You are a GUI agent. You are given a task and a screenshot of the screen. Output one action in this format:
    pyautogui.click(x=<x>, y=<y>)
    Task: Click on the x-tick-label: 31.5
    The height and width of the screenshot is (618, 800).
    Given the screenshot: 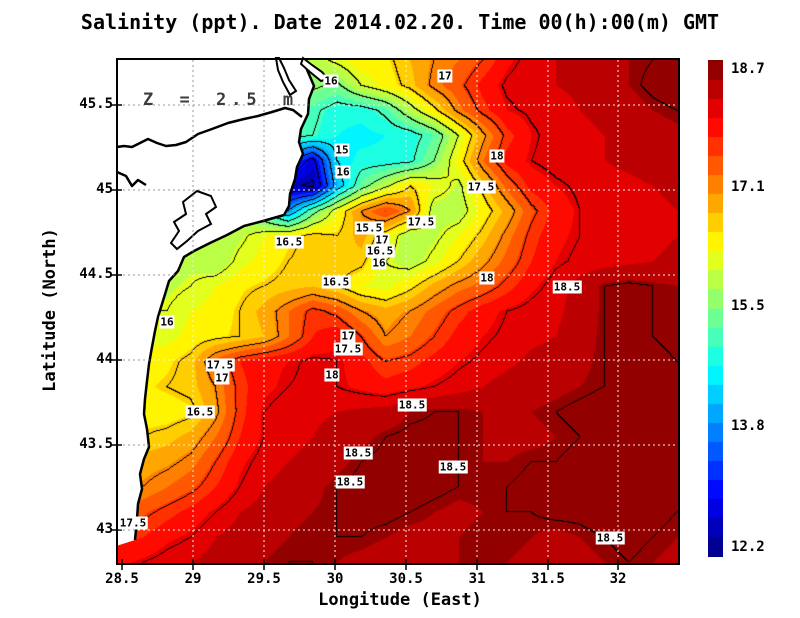 What is the action you would take?
    pyautogui.click(x=548, y=579)
    